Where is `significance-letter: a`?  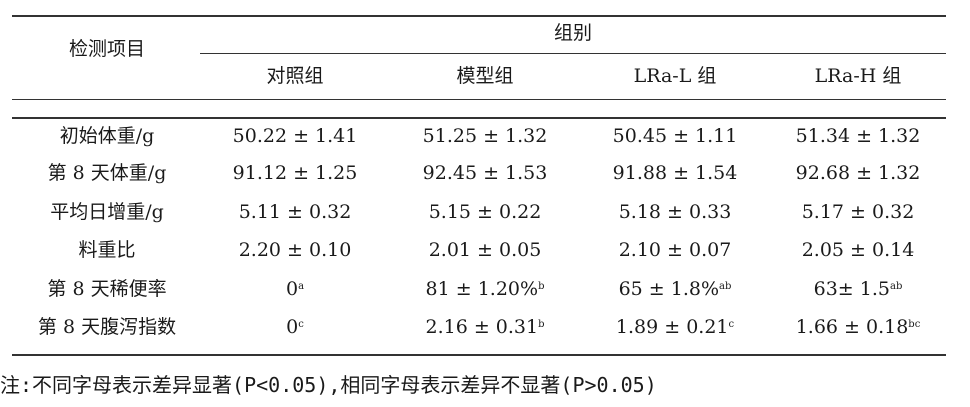 significance-letter: a is located at coordinates (301, 286).